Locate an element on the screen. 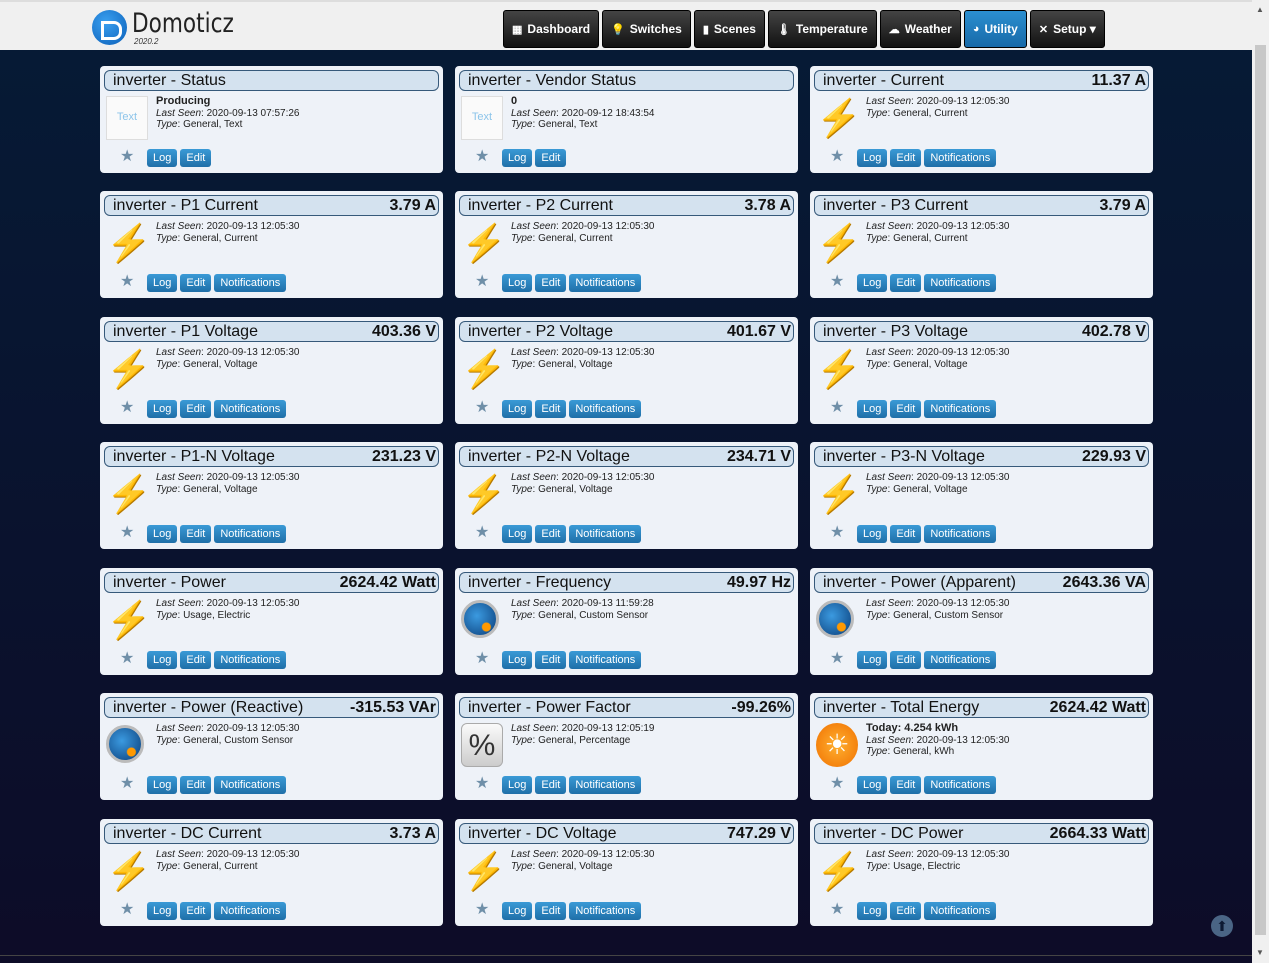  nav-temperature: 🌡 Temperature is located at coordinates (822, 29).